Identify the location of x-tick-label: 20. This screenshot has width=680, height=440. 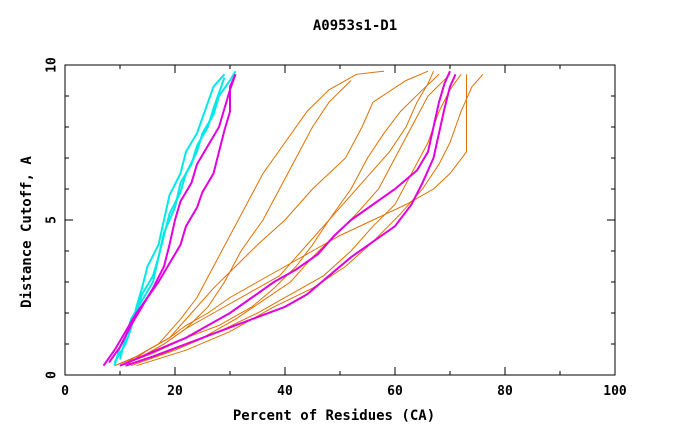
(175, 391).